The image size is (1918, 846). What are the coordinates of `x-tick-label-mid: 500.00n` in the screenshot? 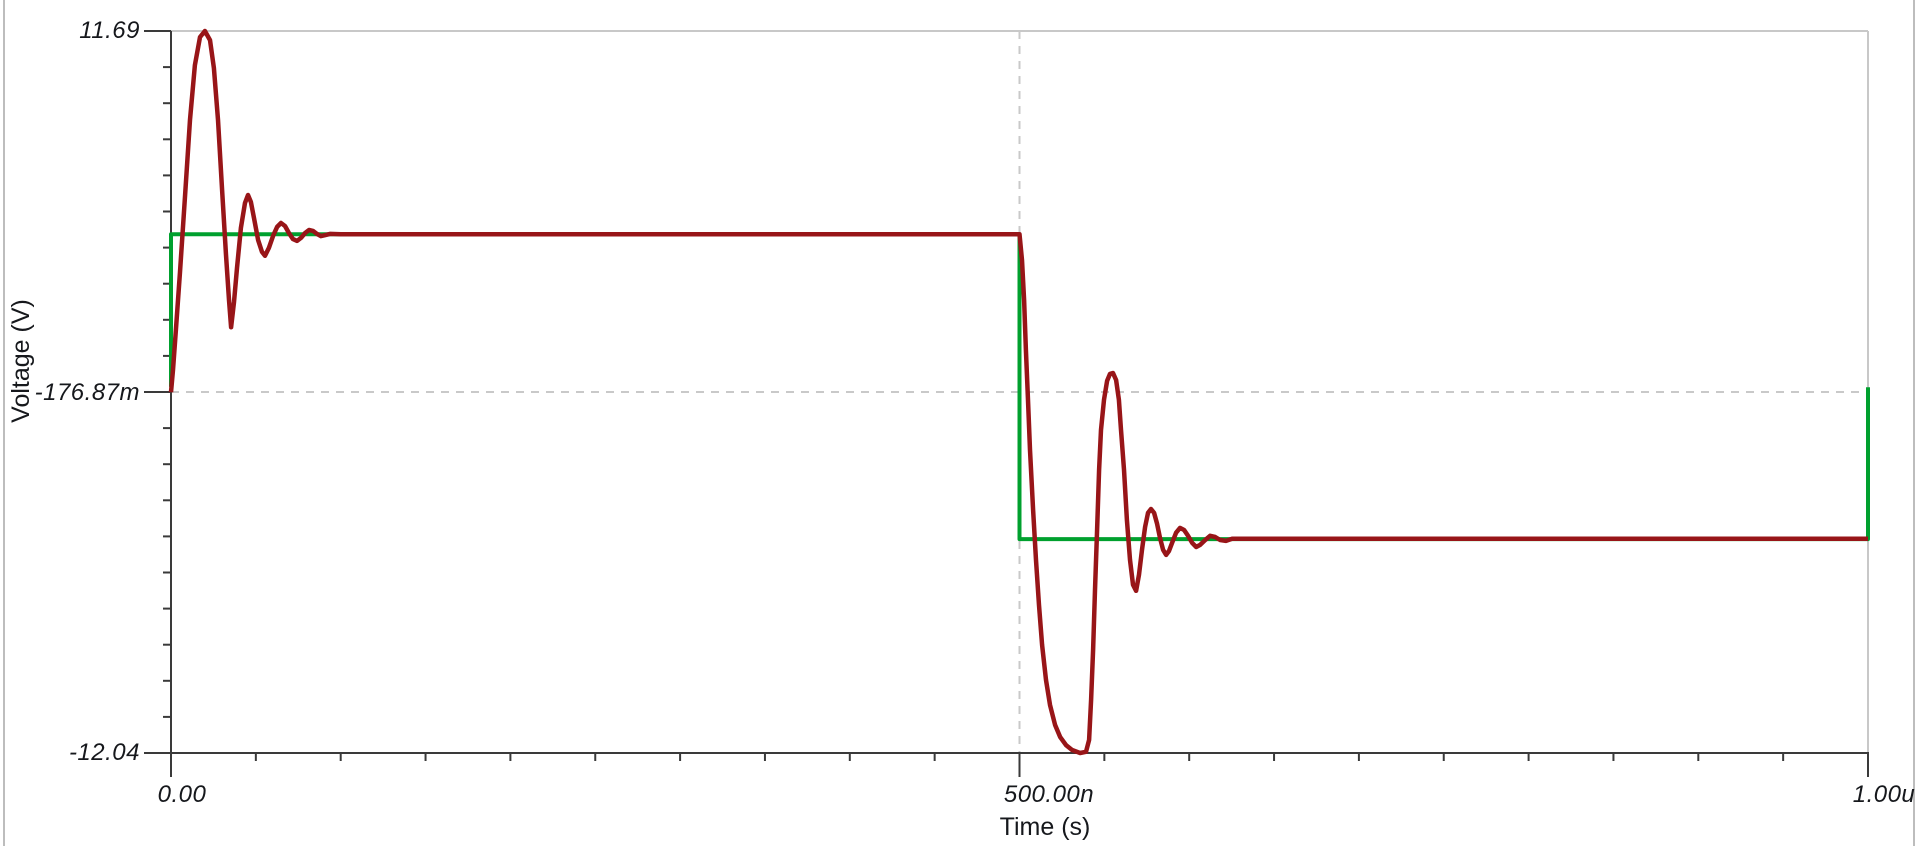 It's located at (1049, 794).